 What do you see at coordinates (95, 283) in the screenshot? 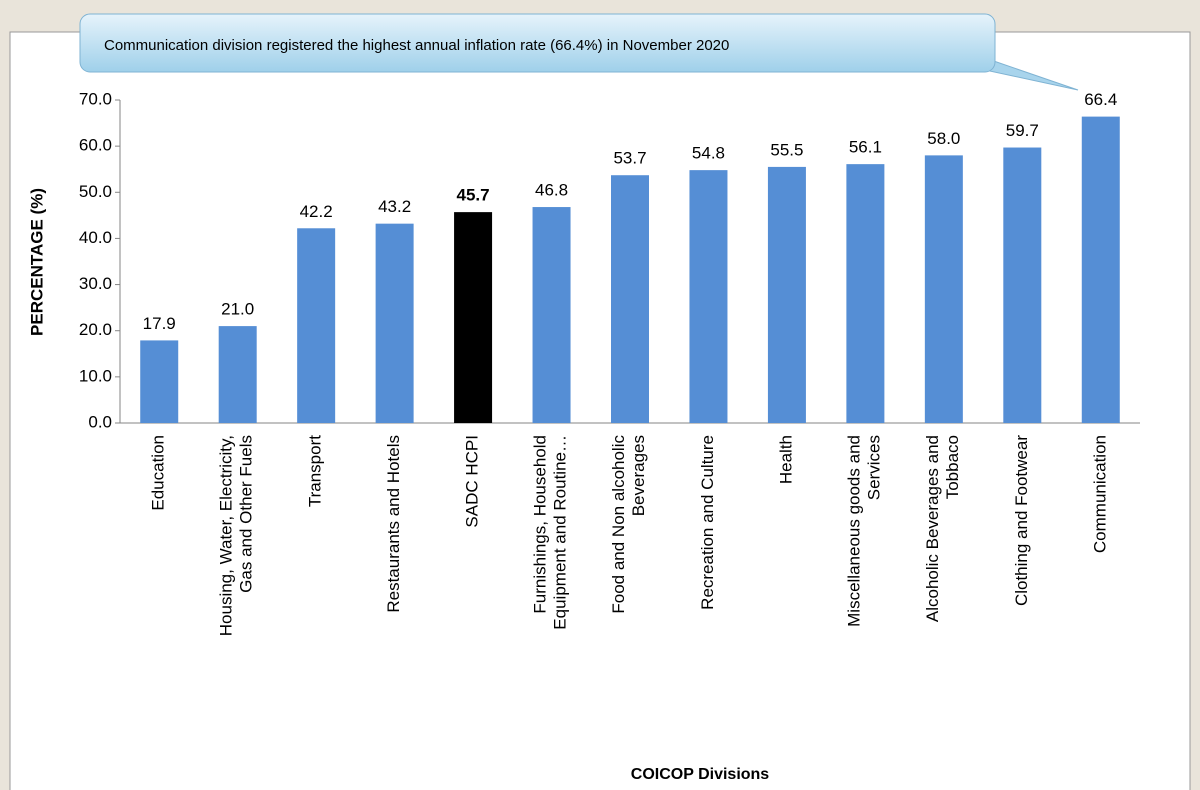
I see `y-tick-label: 30.0` at bounding box center [95, 283].